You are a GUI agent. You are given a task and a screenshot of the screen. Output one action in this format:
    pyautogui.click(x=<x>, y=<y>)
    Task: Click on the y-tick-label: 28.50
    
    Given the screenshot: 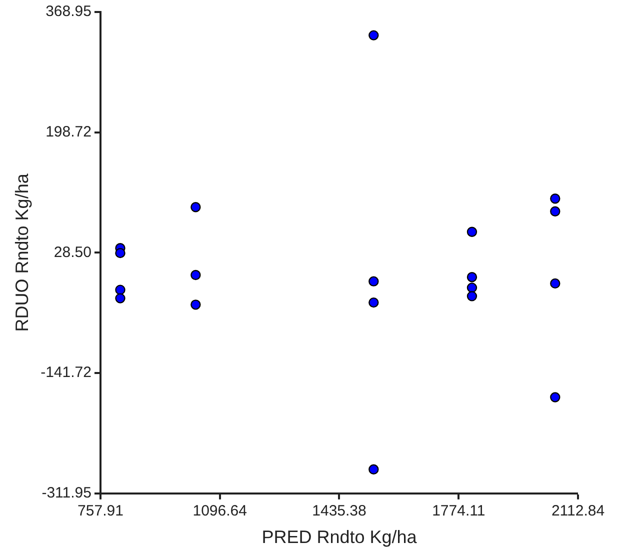 What is the action you would take?
    pyautogui.click(x=73, y=252)
    